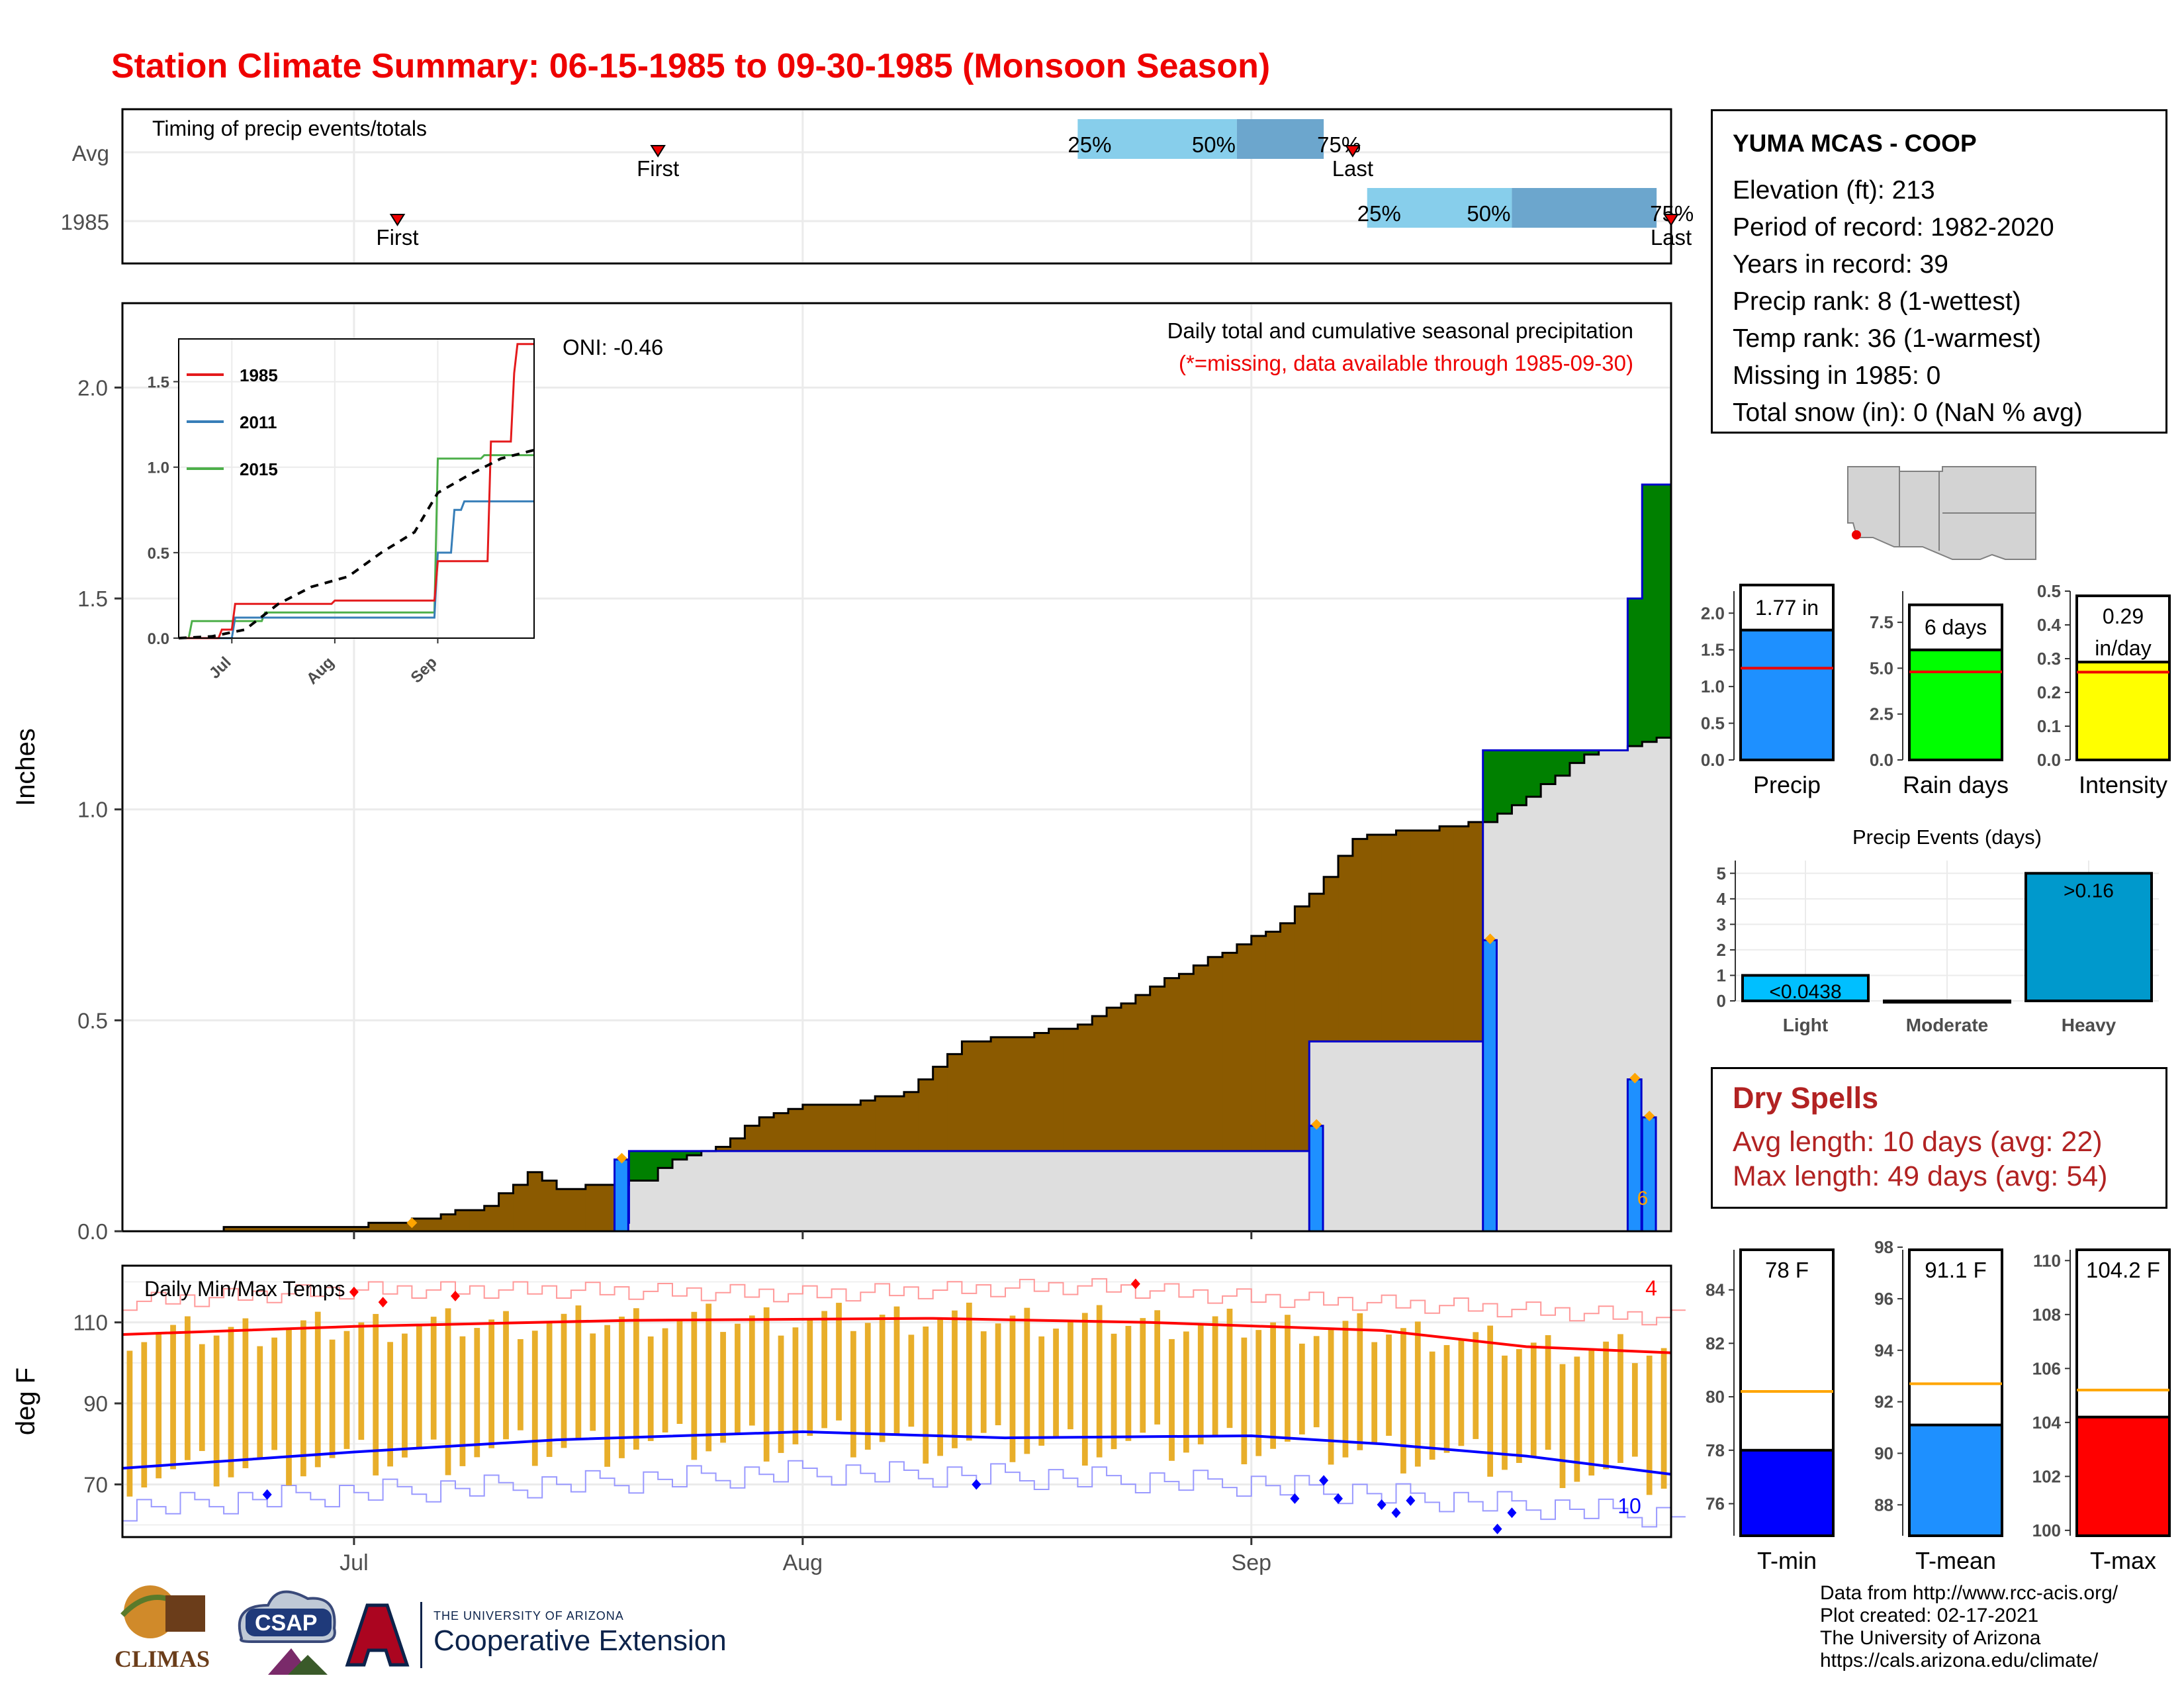 This screenshot has height=1688, width=2184. I want to click on inset-y-tick-label: 1.5, so click(159, 383).